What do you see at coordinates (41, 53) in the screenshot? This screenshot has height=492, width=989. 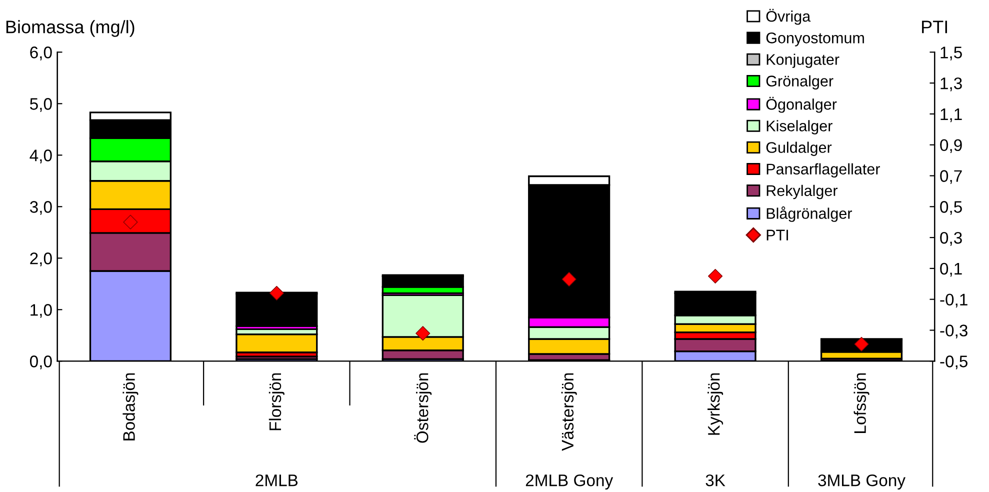 I see `y-tick-label: 6,0` at bounding box center [41, 53].